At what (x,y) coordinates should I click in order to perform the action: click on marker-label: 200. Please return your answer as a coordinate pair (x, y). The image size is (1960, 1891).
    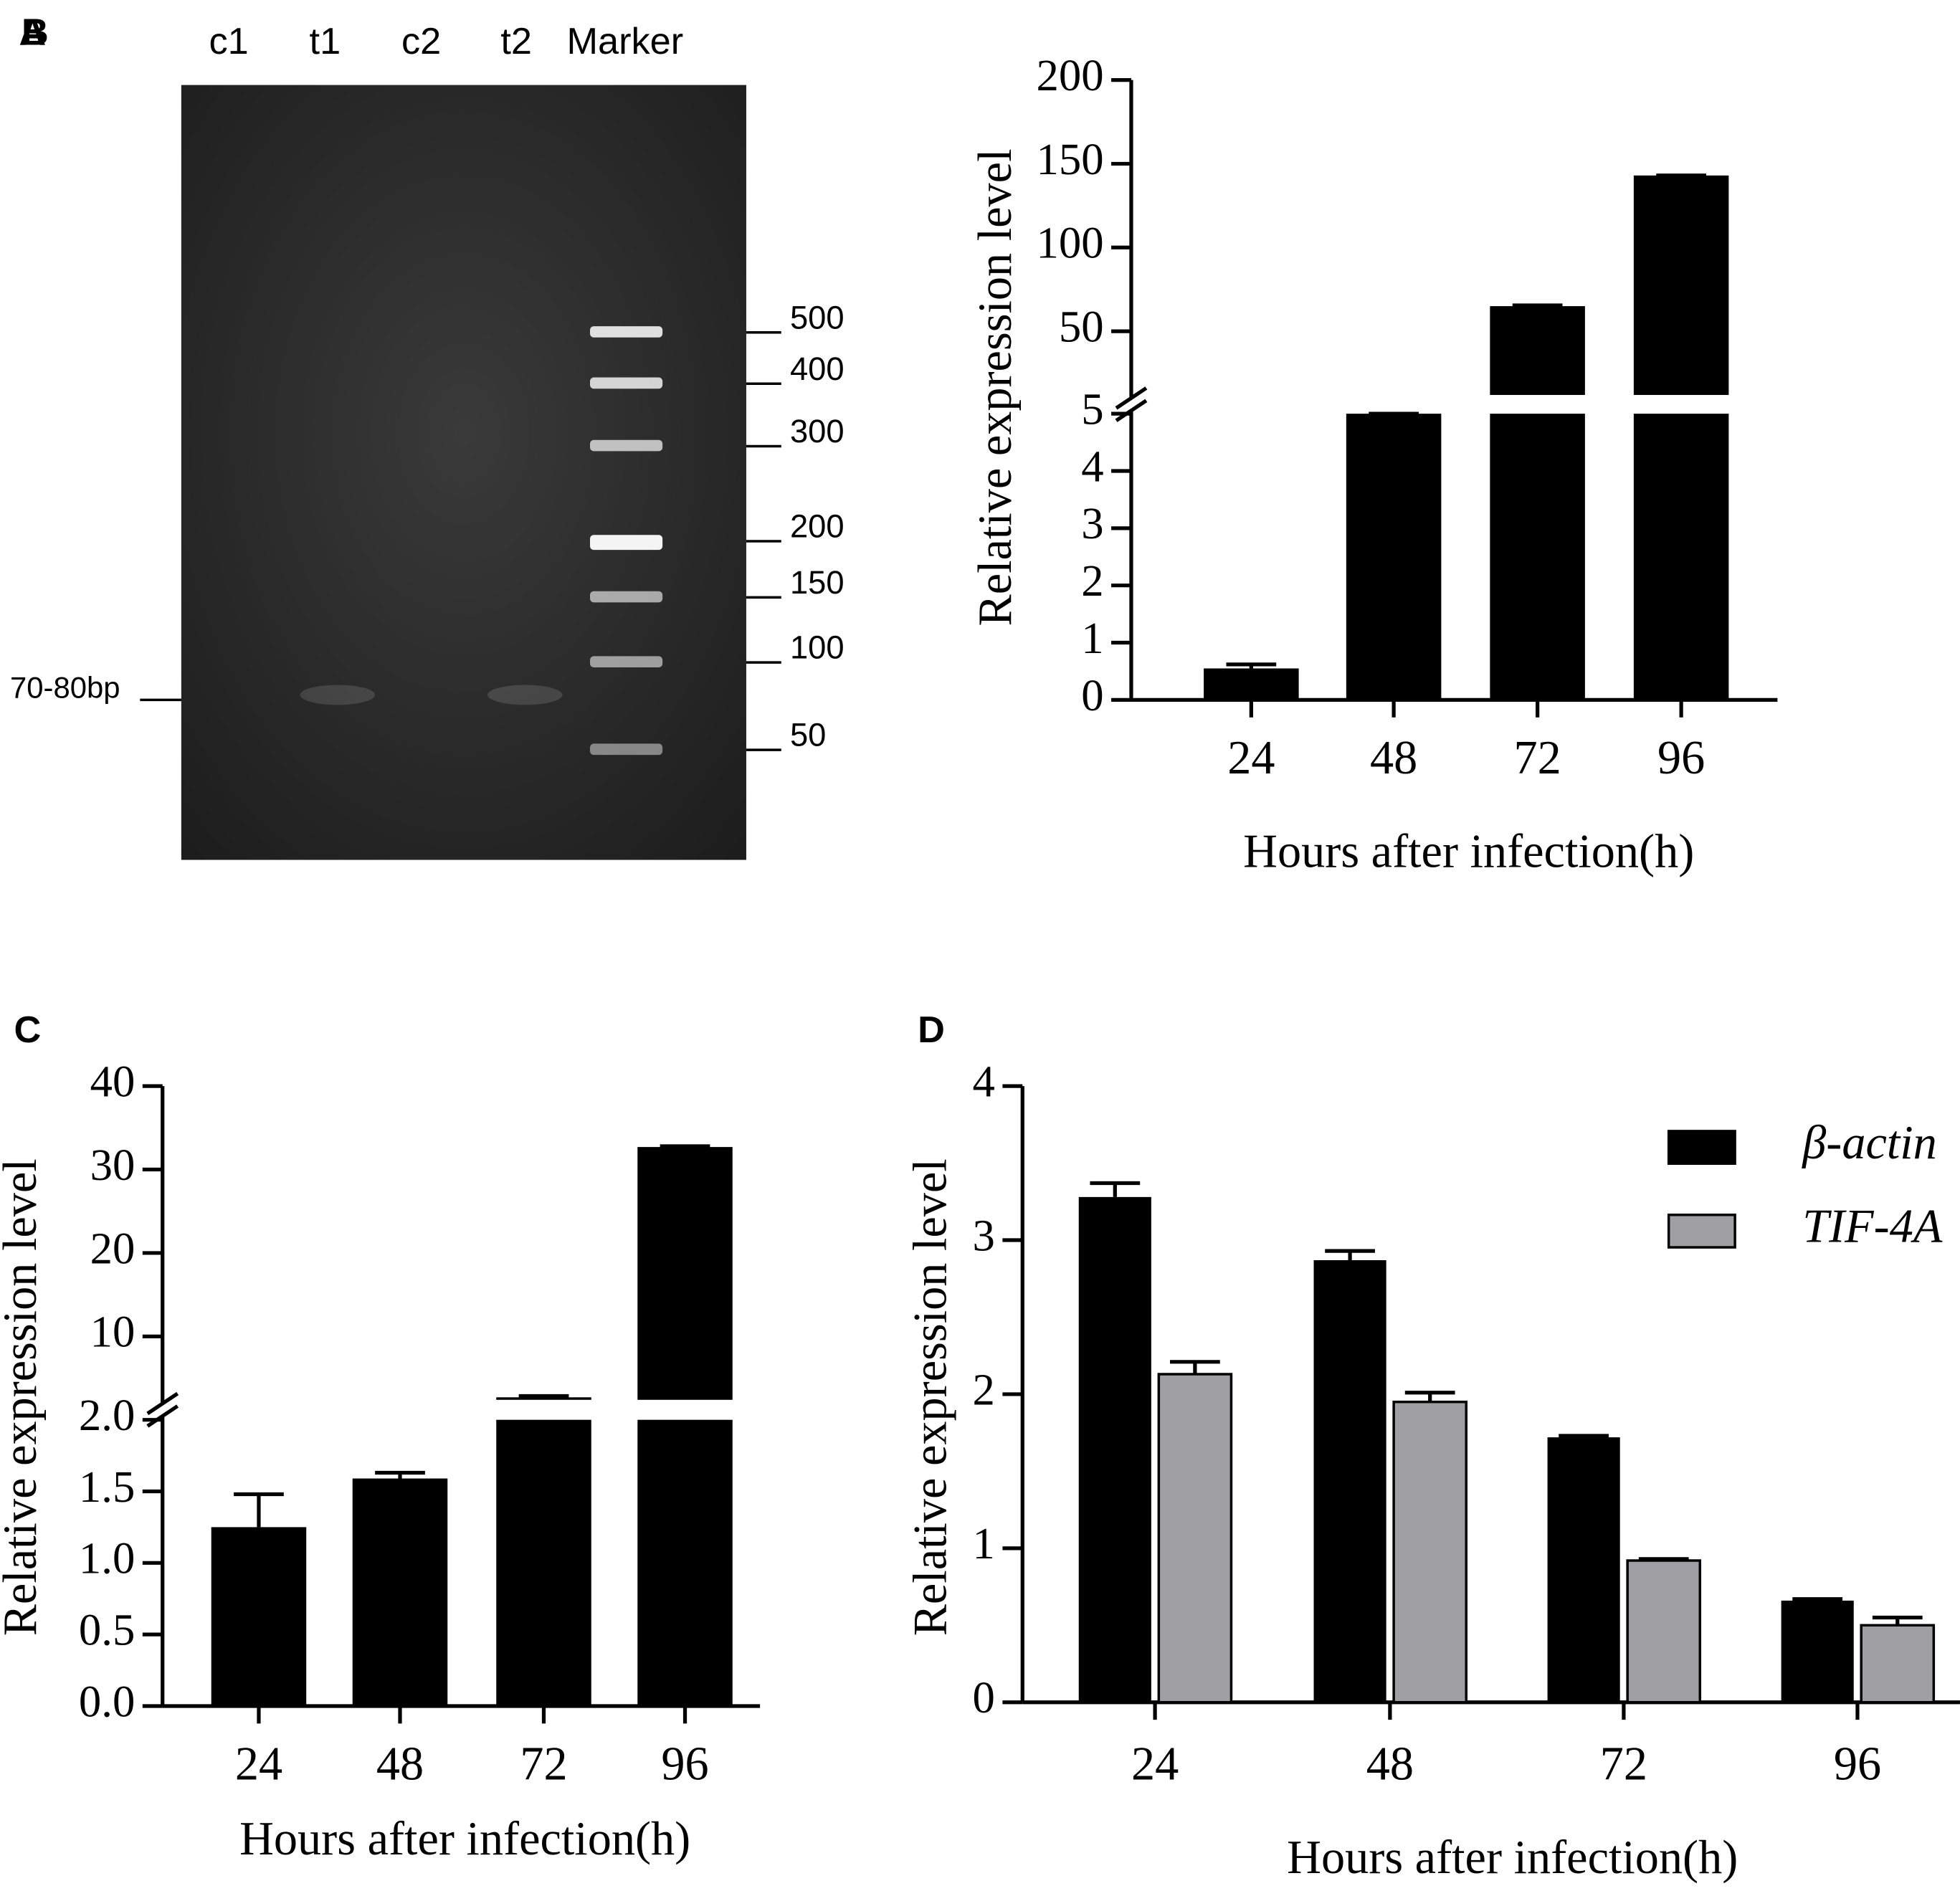
    Looking at the image, I should click on (817, 526).